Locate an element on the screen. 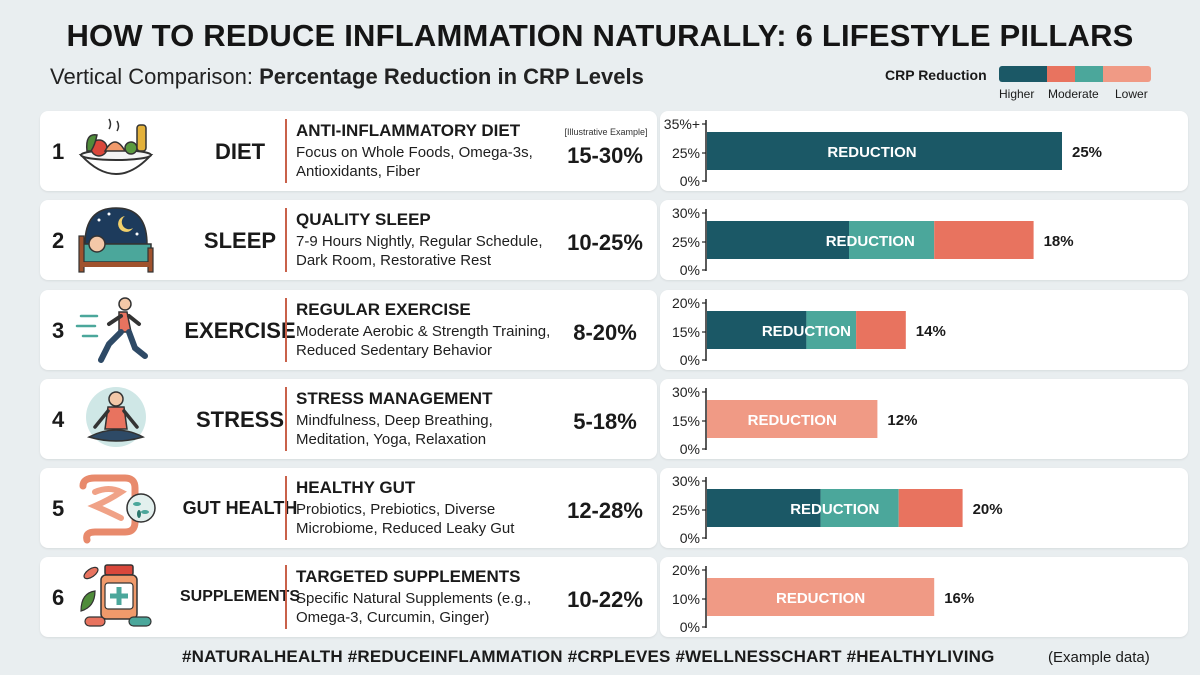  bar-value-label: 18% is located at coordinates (1059, 241).